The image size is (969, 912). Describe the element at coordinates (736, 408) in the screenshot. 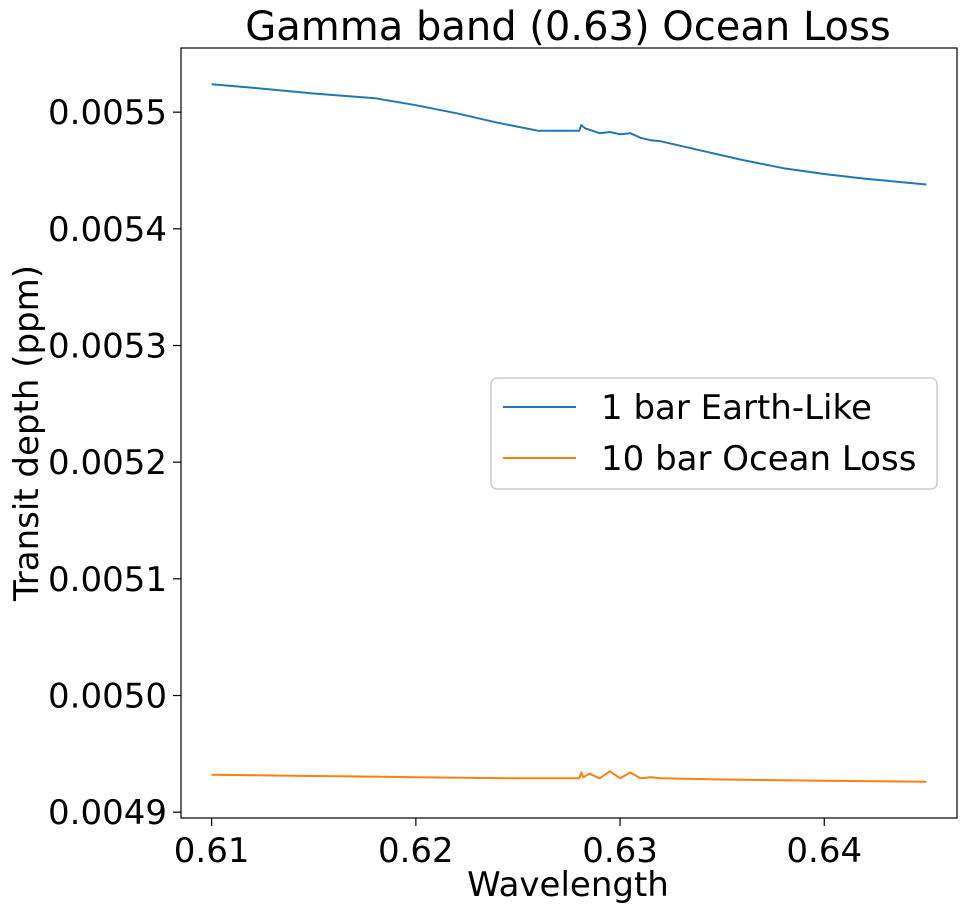

I see `legend-label-earth-like: 1 bar Earth-Like` at that location.